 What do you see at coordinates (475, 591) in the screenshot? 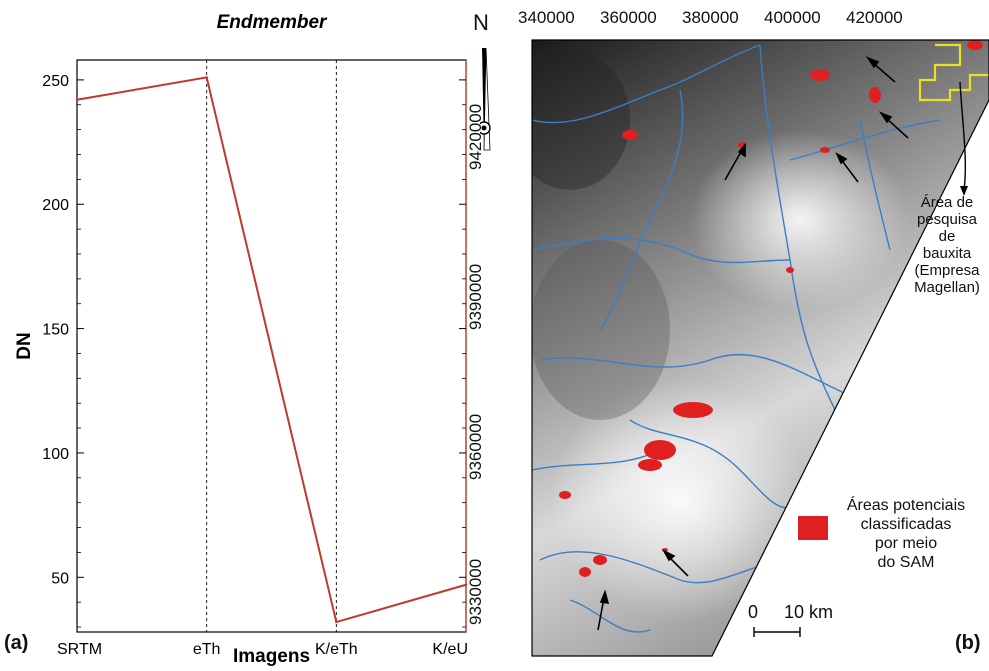
I see `map-ytick: 9330000` at bounding box center [475, 591].